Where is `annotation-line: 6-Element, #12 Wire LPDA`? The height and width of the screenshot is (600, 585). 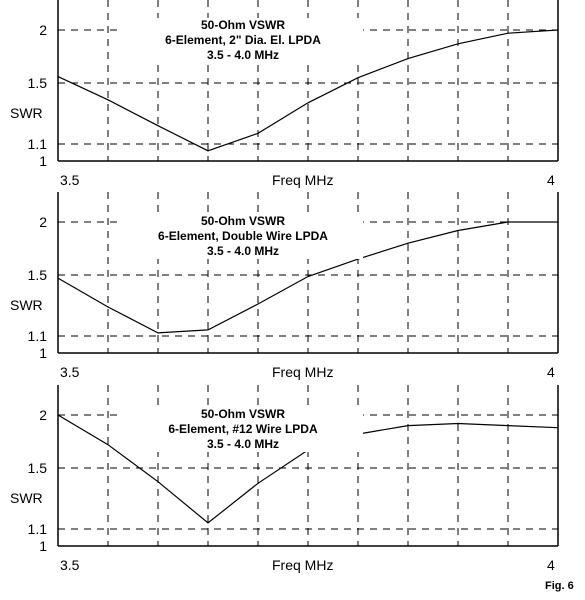 annotation-line: 6-Element, #12 Wire LPDA is located at coordinates (243, 429).